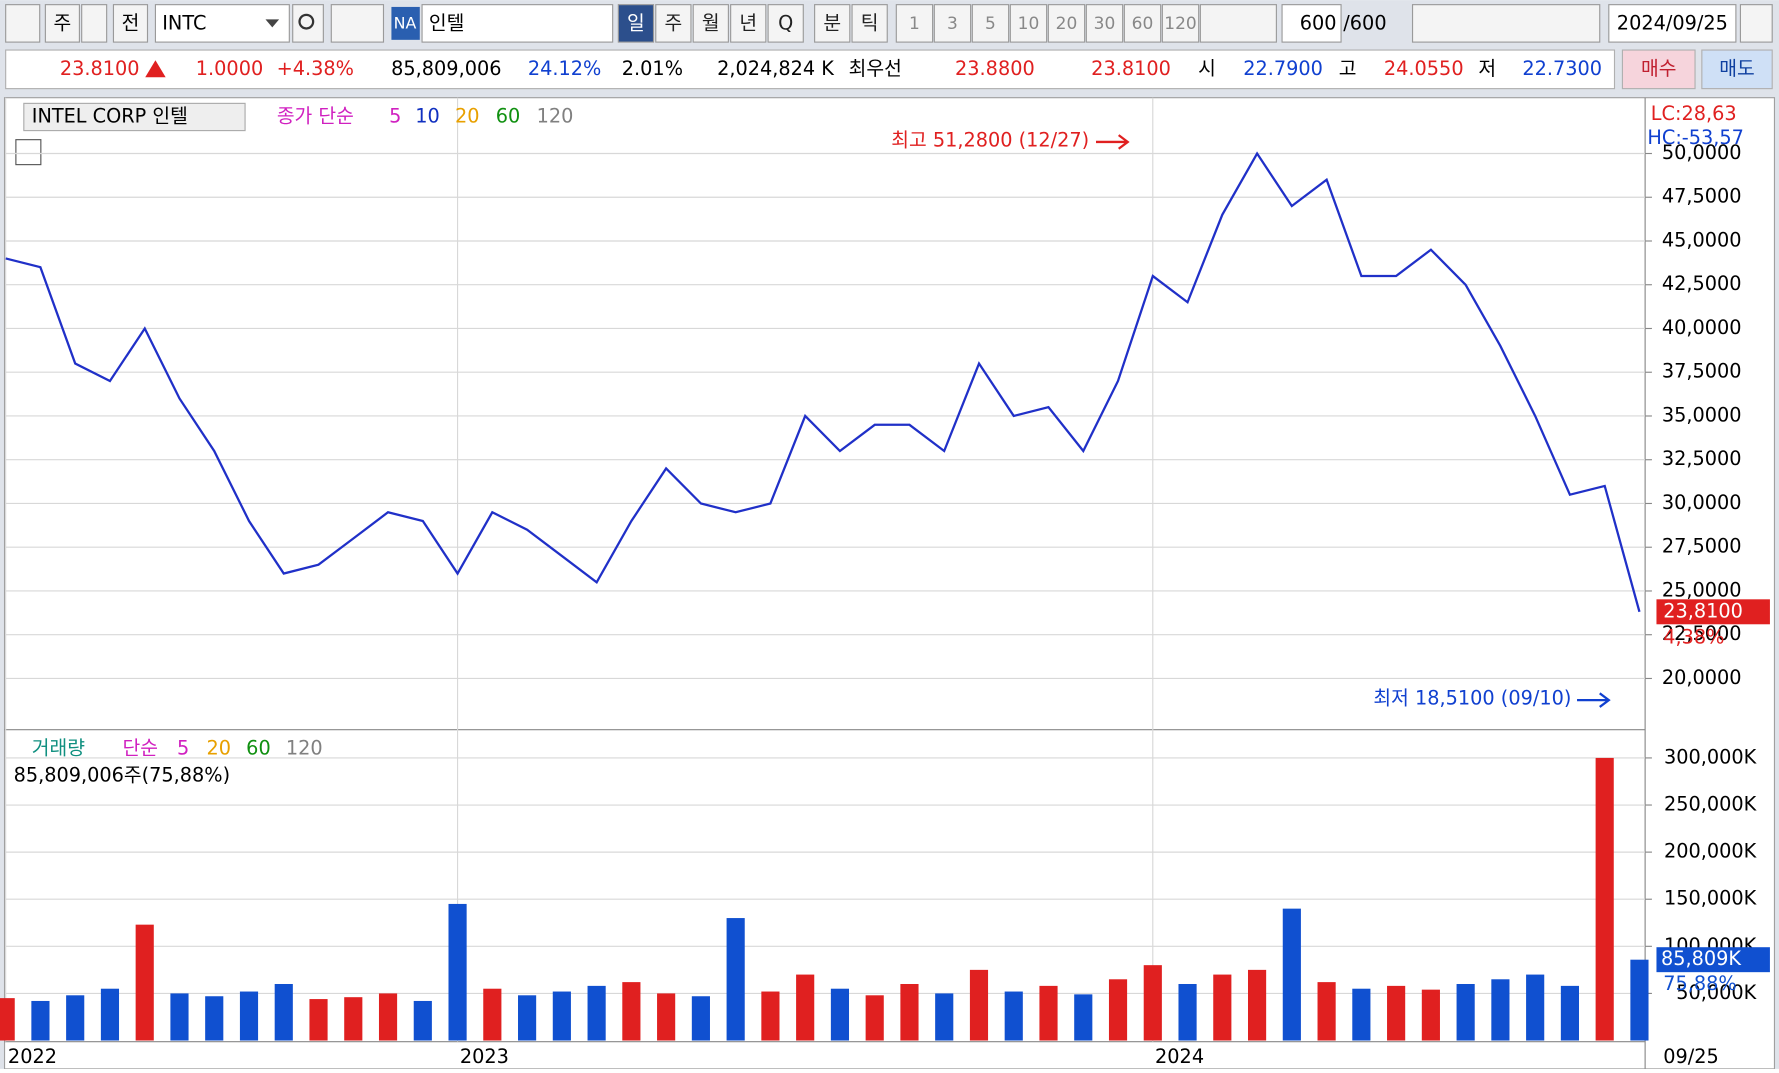 Image resolution: width=1779 pixels, height=1073 pixels. What do you see at coordinates (1713, 960) in the screenshot?
I see `last-volume-box` at bounding box center [1713, 960].